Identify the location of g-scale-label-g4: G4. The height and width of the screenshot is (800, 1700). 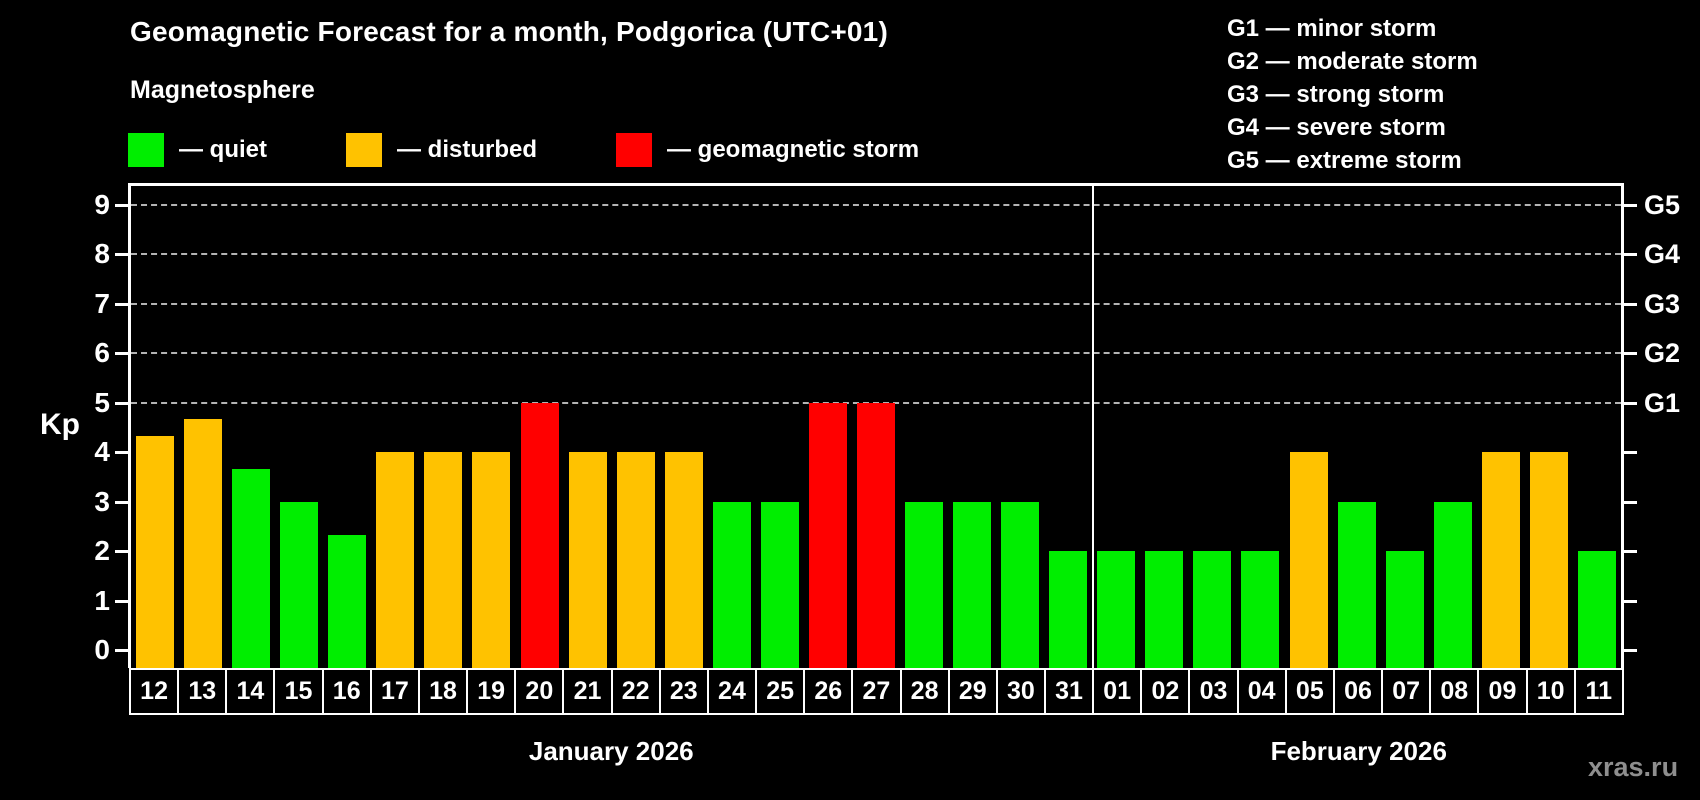
(1662, 254).